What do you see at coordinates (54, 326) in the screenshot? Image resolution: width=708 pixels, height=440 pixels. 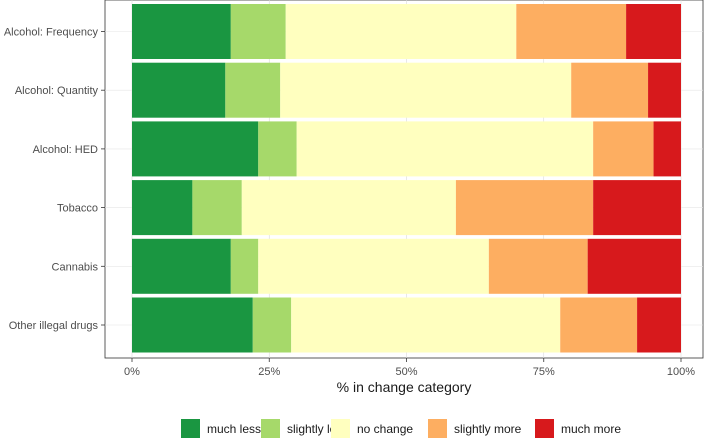 I see `y-tick-label: Other illegal drugs` at bounding box center [54, 326].